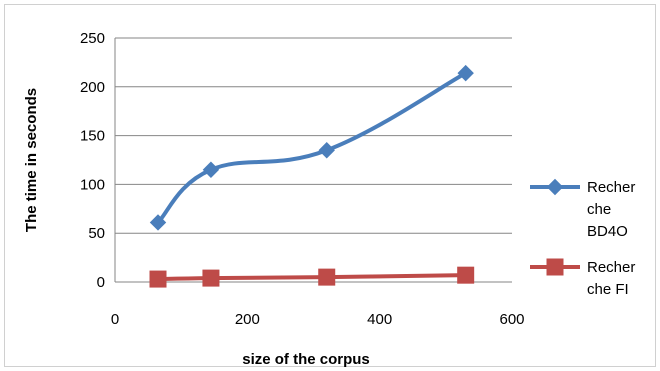 This screenshot has width=660, height=371. I want to click on legend-item-1: Recher che BD4O, so click(582, 209).